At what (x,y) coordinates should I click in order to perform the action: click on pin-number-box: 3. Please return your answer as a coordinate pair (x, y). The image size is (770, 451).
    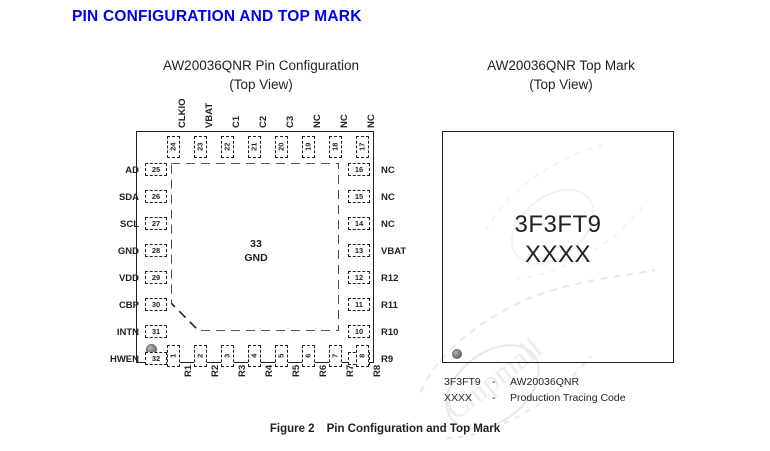
    Looking at the image, I should click on (227, 356).